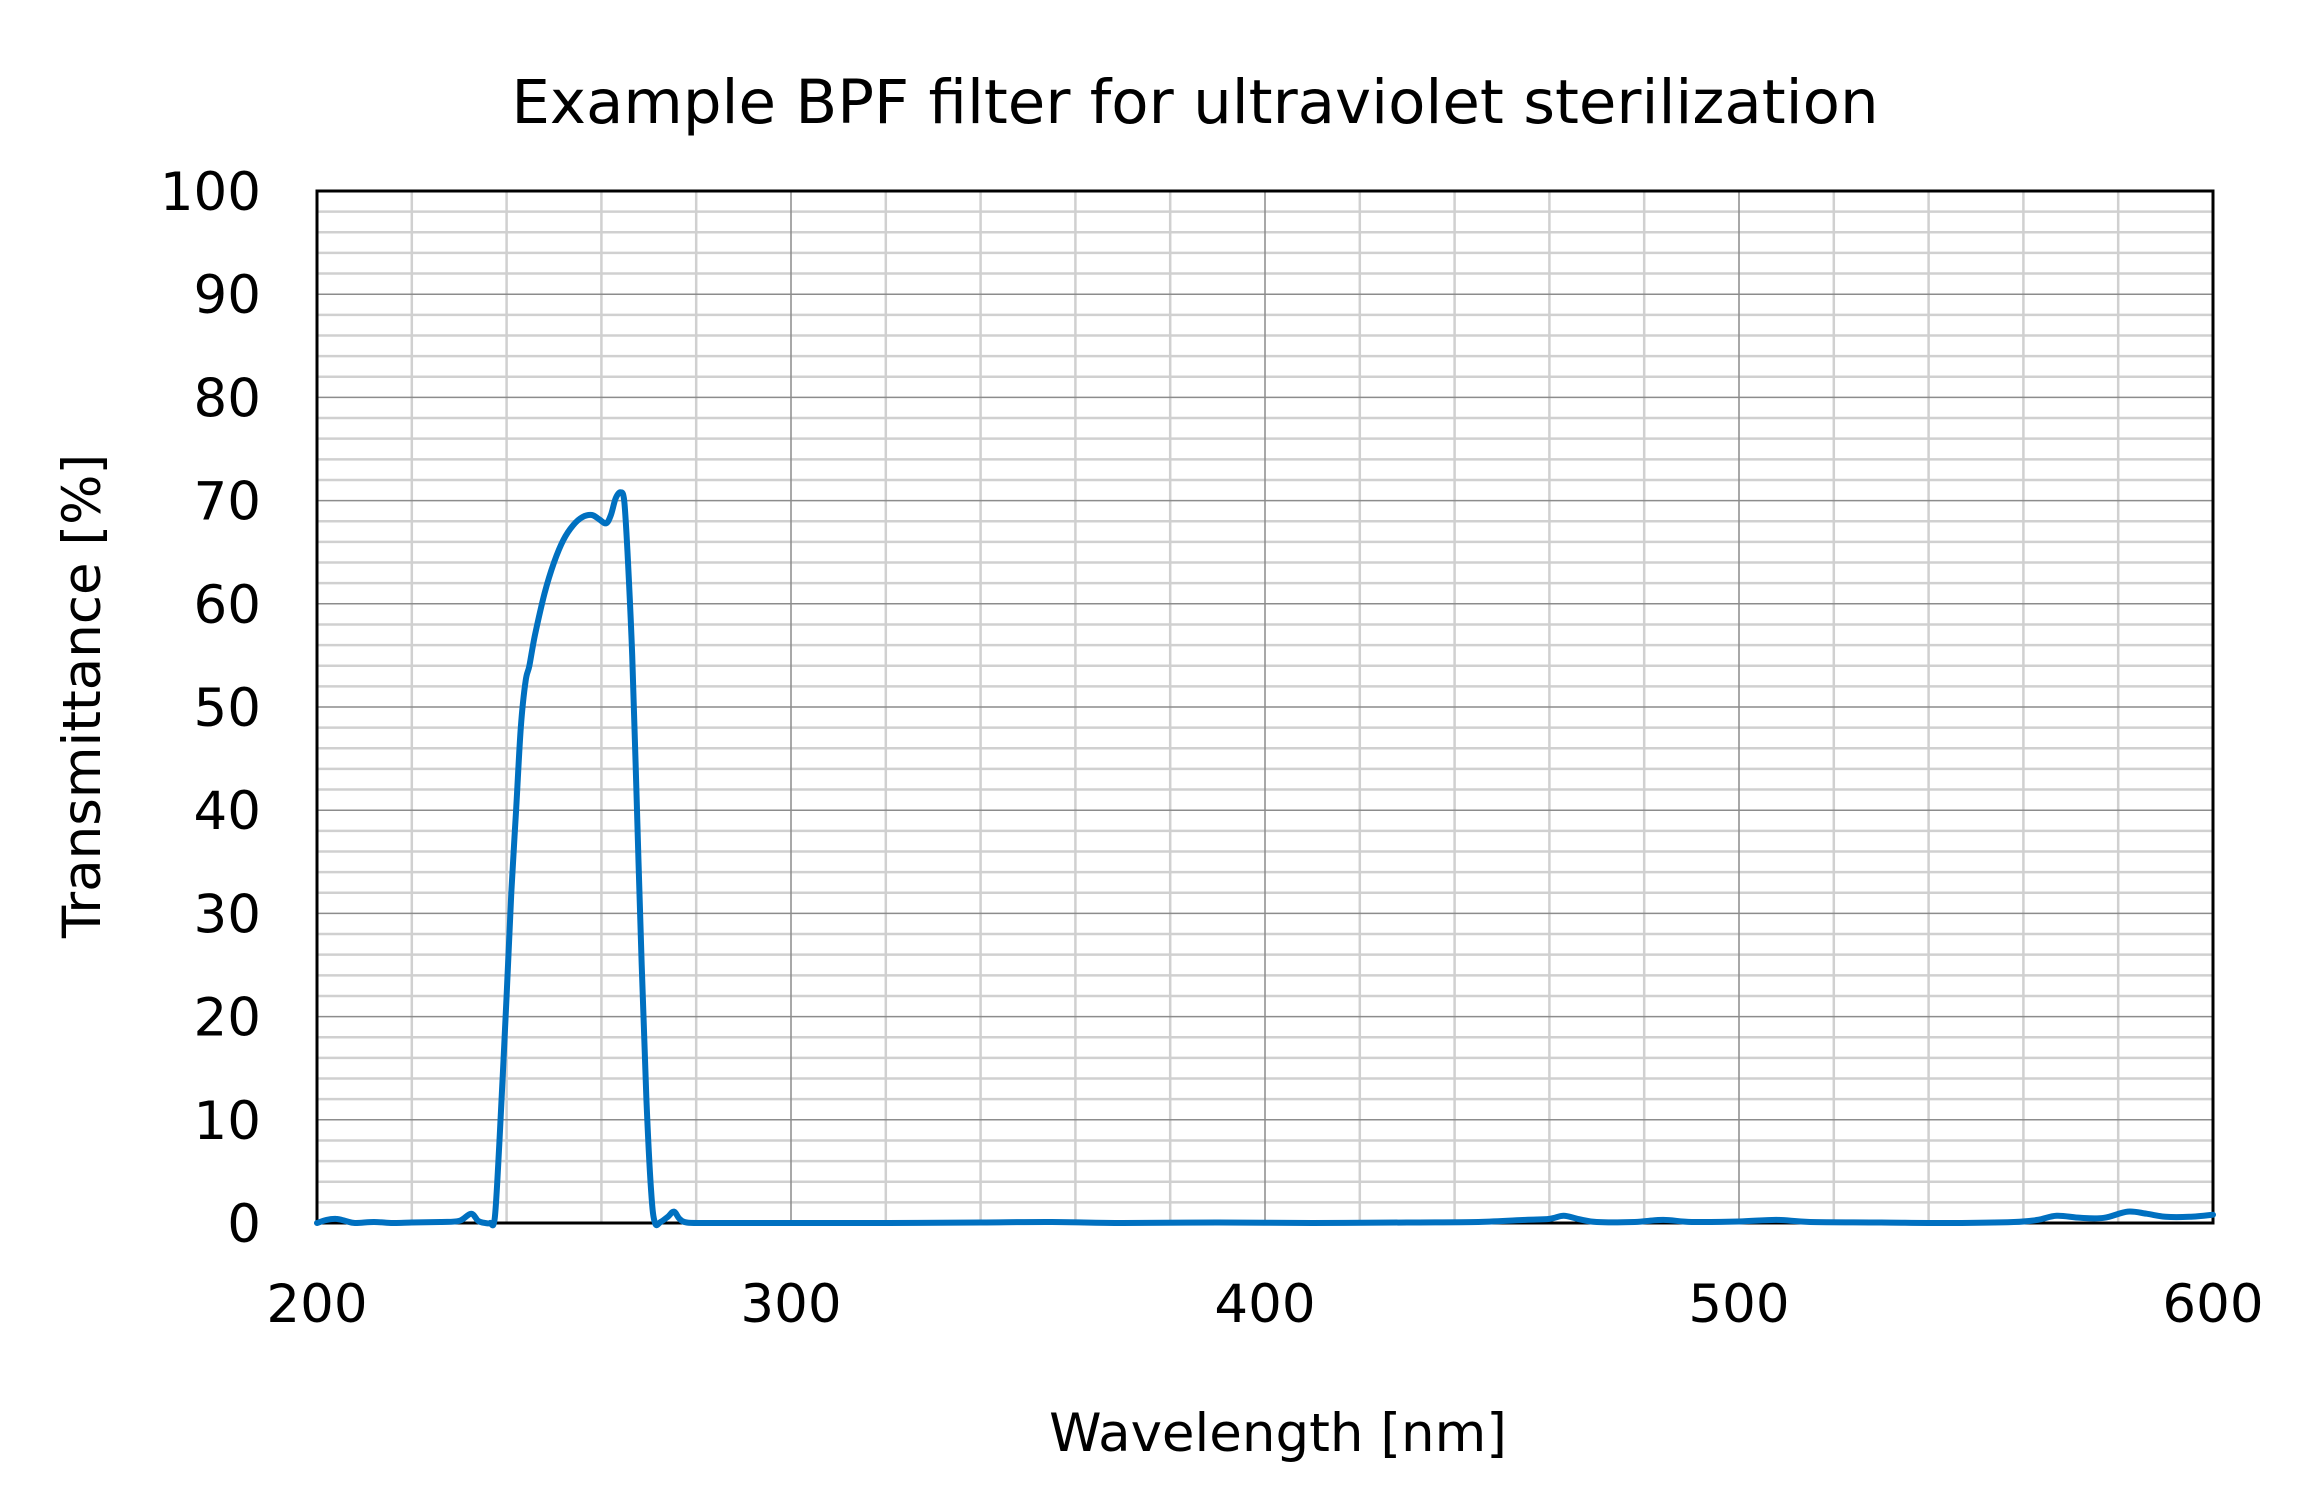  Describe the element at coordinates (244, 1224) in the screenshot. I see `y-tick-label: 0` at that location.